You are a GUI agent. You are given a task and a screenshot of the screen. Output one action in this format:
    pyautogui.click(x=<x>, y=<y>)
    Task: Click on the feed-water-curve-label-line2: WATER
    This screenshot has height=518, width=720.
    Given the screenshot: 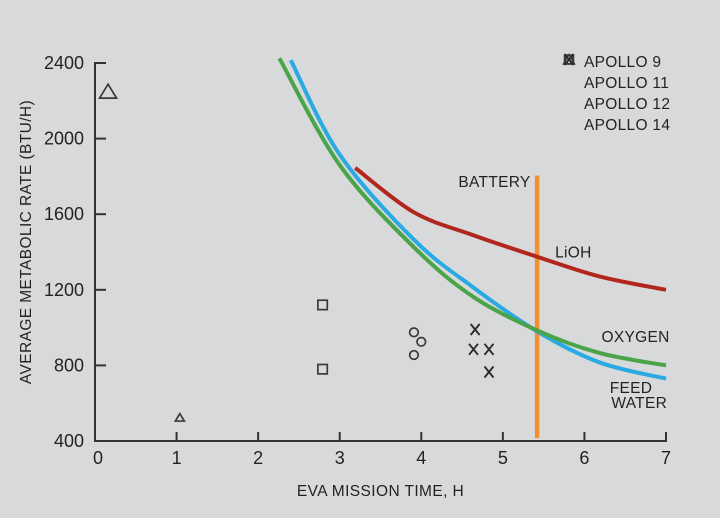 What is the action you would take?
    pyautogui.click(x=639, y=403)
    